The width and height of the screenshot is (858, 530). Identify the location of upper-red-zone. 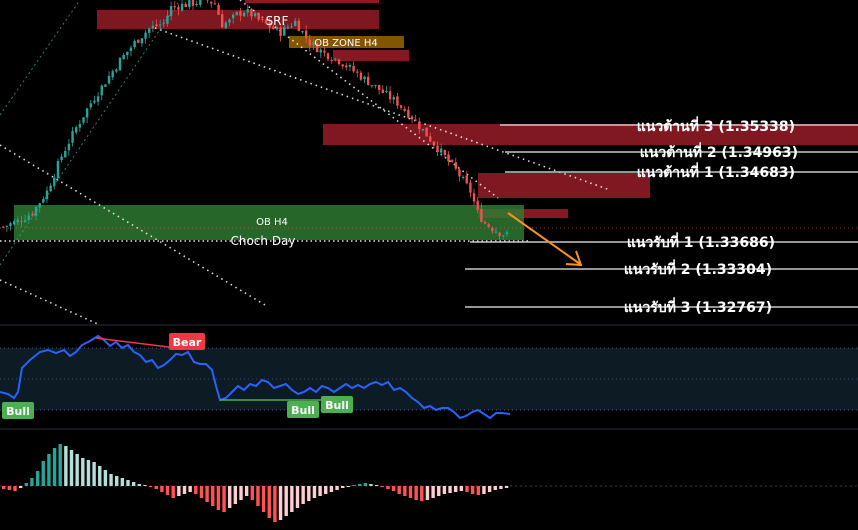
(371, 55).